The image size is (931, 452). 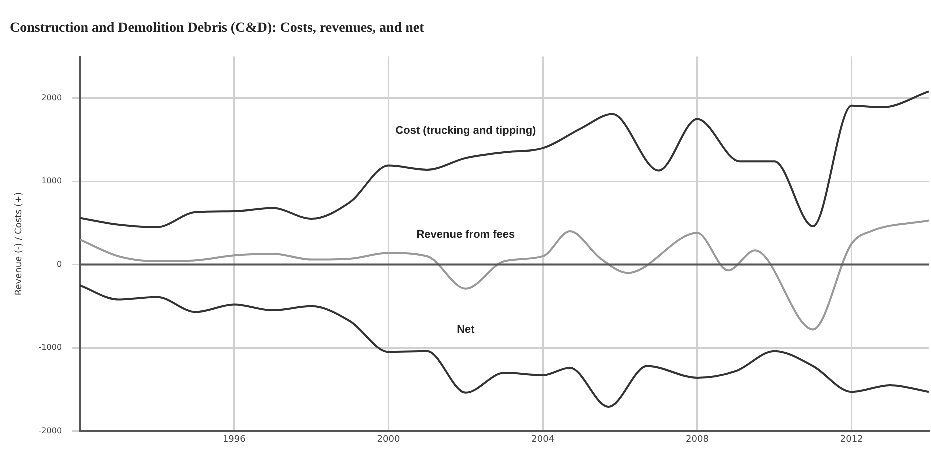 I want to click on chart-title: Construction and Demolition Debris (C&D): Costs, revenues, and net, so click(x=217, y=28).